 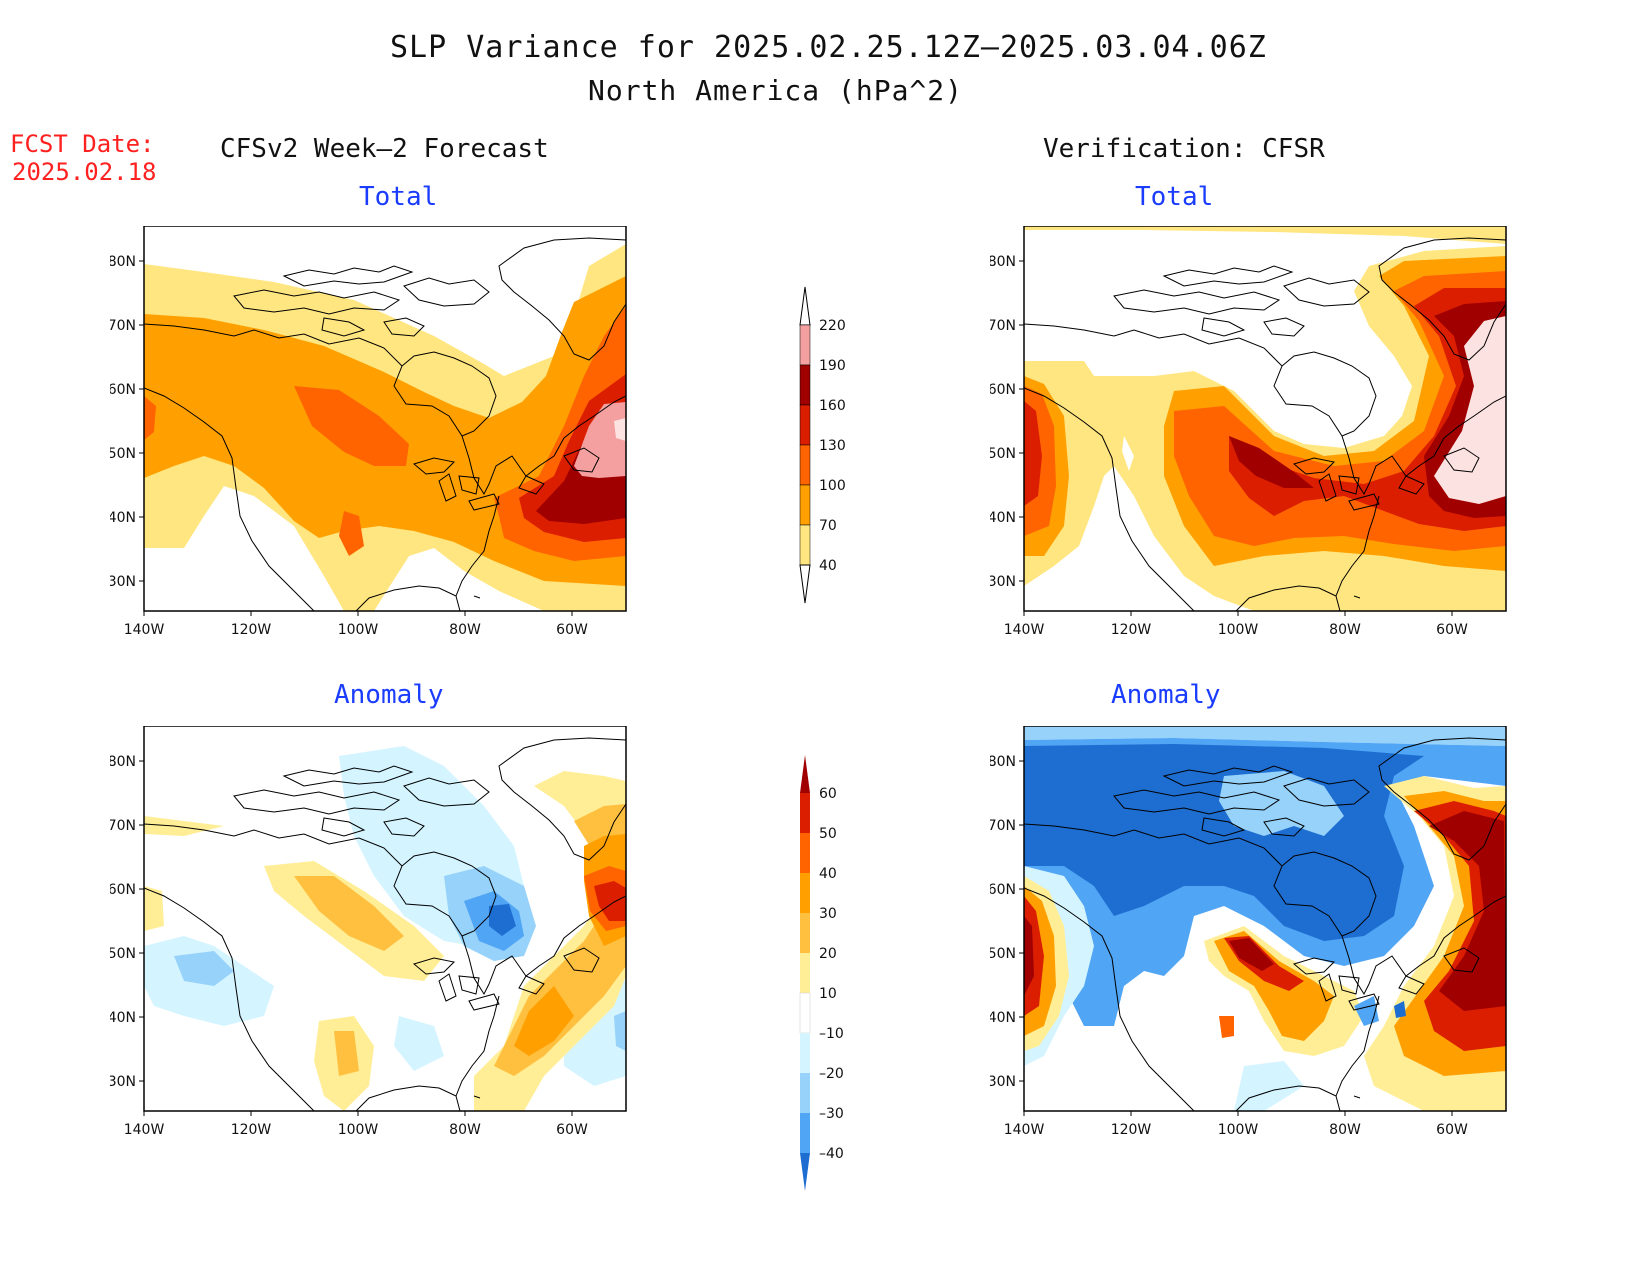 What do you see at coordinates (828, 994) in the screenshot?
I see `colorbar-level: 10` at bounding box center [828, 994].